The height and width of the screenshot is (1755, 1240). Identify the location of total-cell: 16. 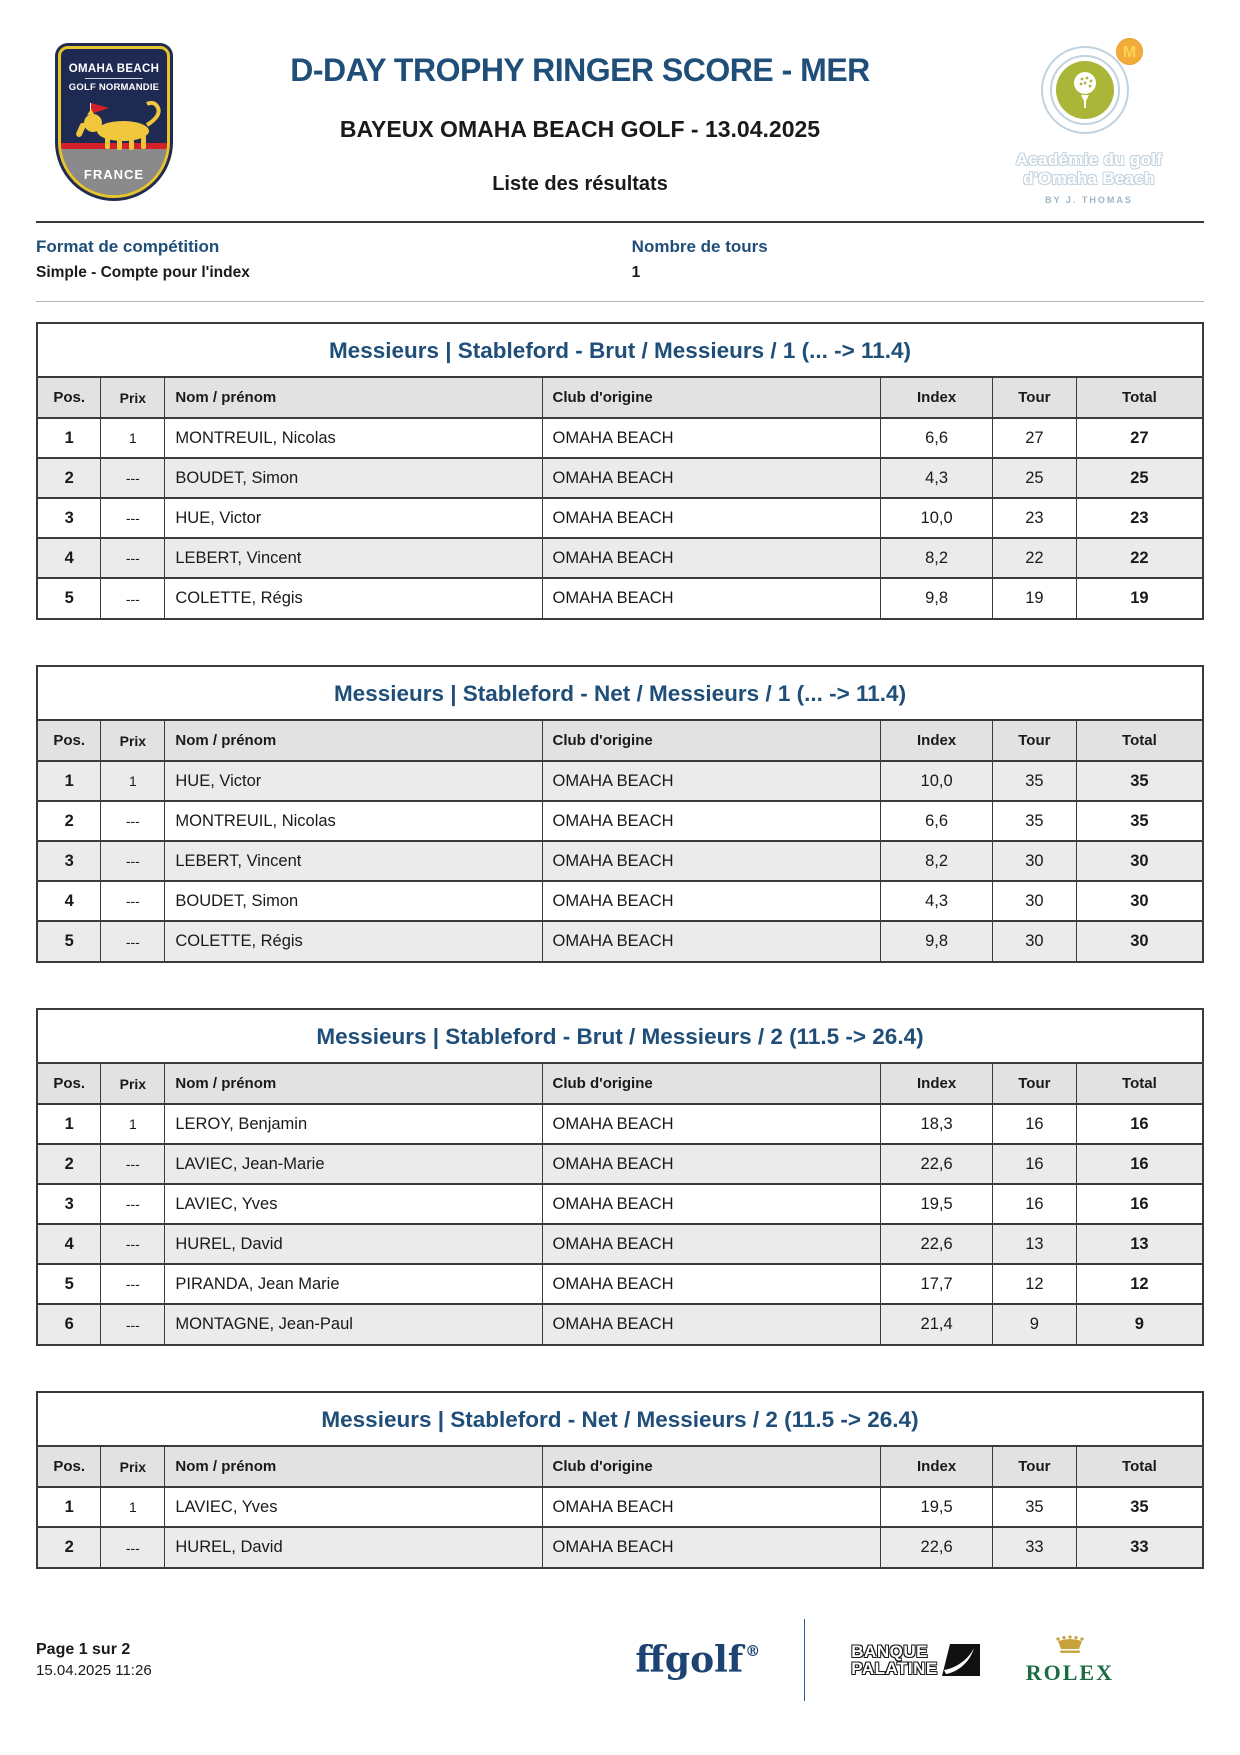
(1138, 1124).